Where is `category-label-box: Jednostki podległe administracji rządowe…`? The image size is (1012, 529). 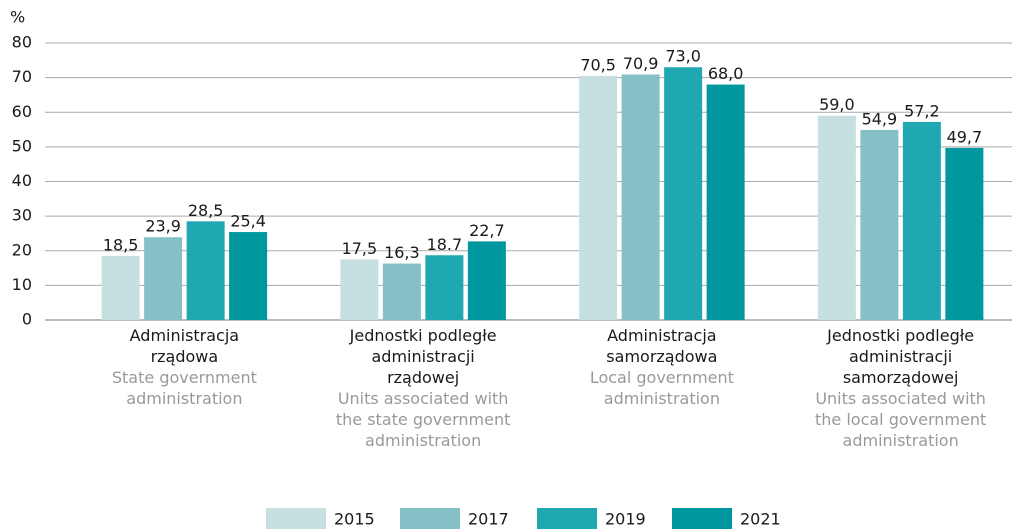
category-label-box: Jednostki podległe administracji rządowe… is located at coordinates (423, 388).